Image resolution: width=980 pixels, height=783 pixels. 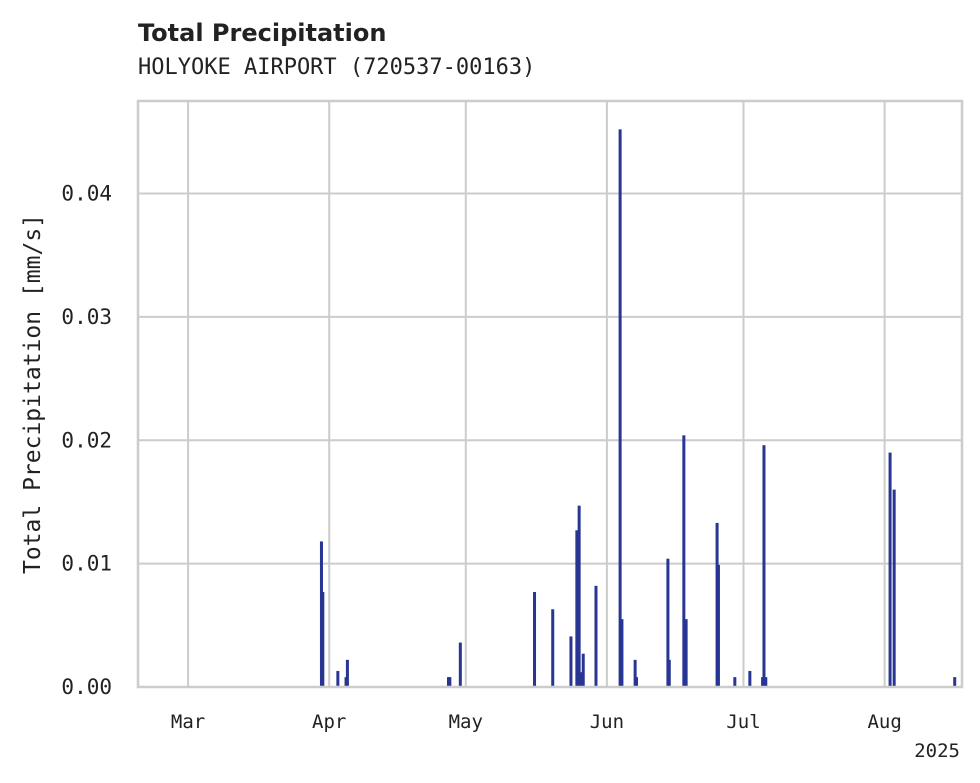 What do you see at coordinates (86, 194) in the screenshot?
I see `y-tick-label: 0.04` at bounding box center [86, 194].